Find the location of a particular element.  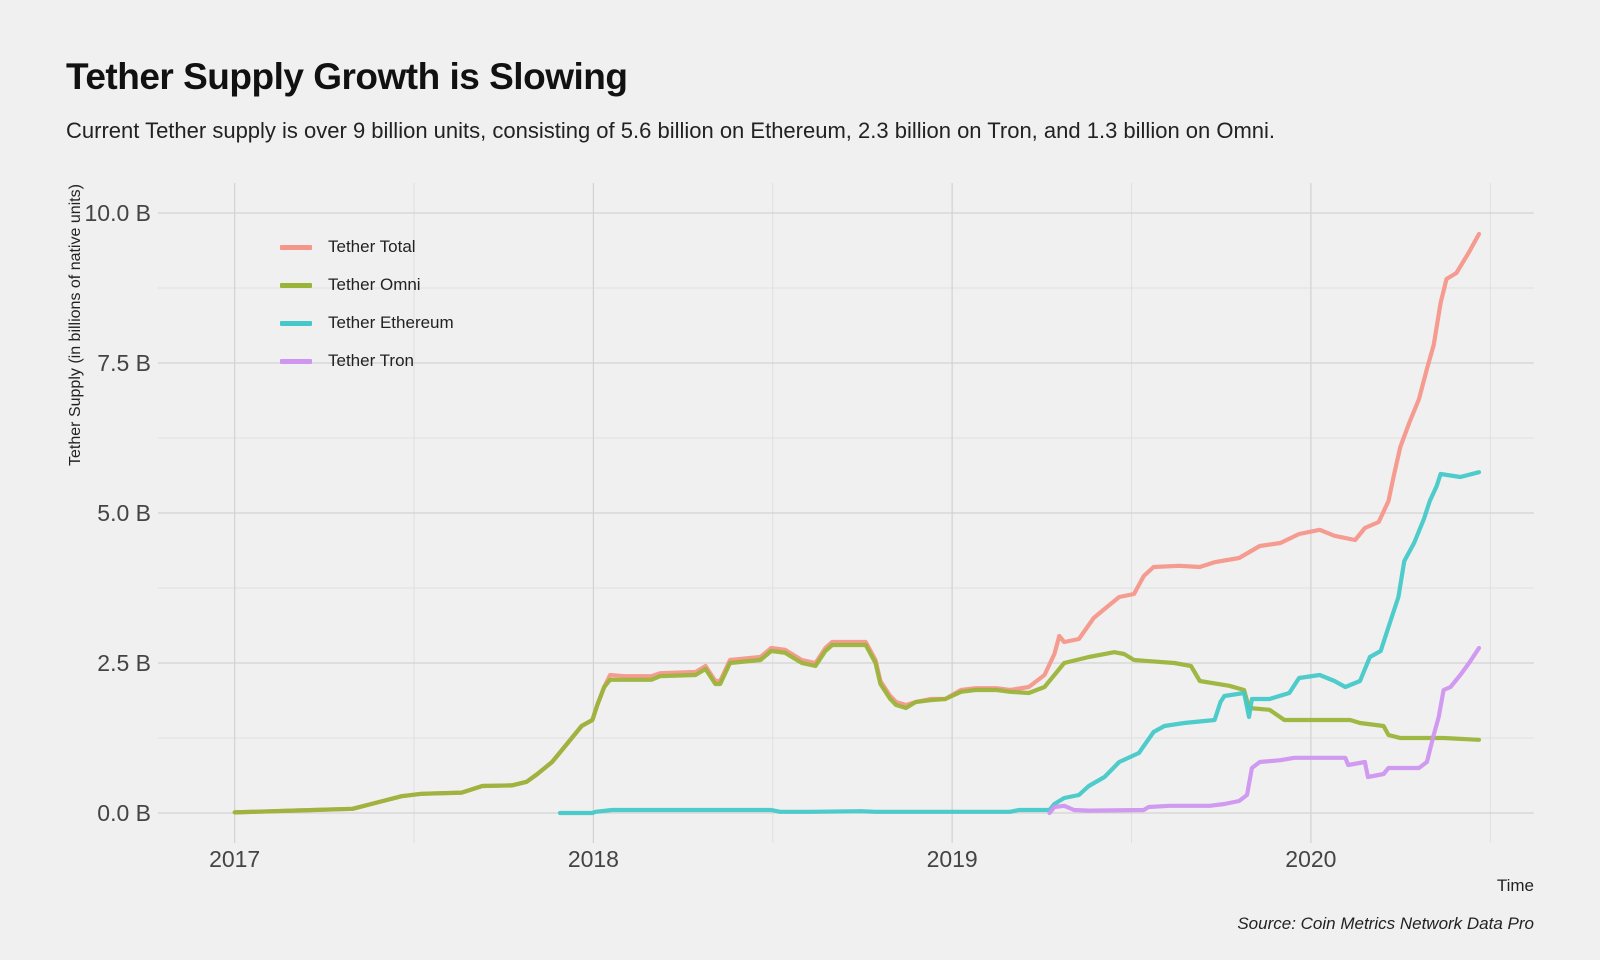

legend-item-ethereum: Tether Ethereum is located at coordinates (367, 323).